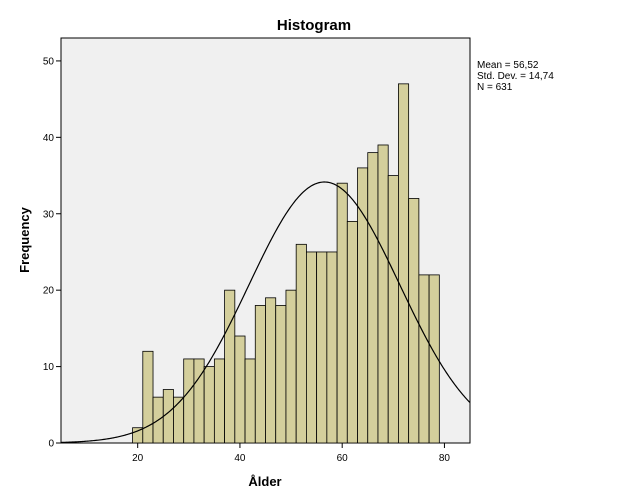 This screenshot has height=504, width=629. I want to click on y-tick-label: 20, so click(49, 291).